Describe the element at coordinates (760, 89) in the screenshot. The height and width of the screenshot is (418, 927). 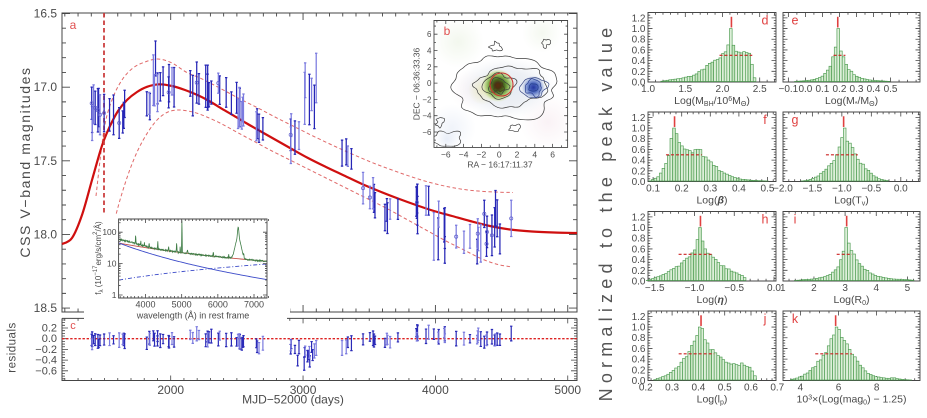
I see `svg-text: 2.5` at that location.